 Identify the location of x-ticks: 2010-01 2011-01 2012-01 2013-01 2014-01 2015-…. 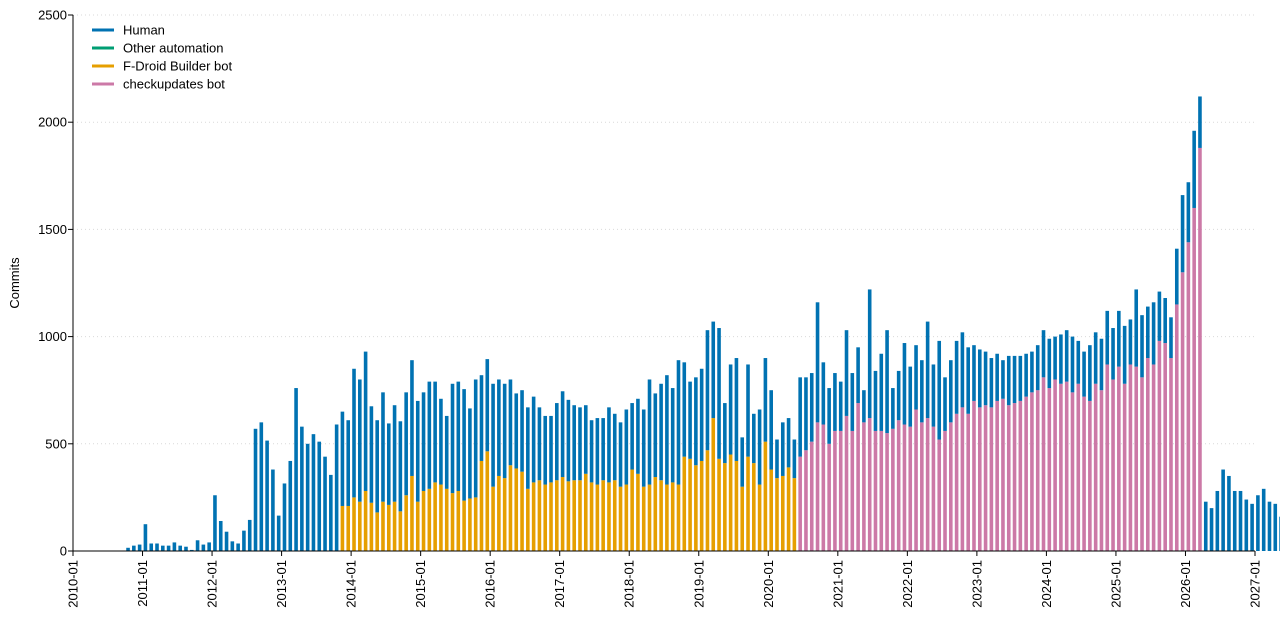
(664, 579).